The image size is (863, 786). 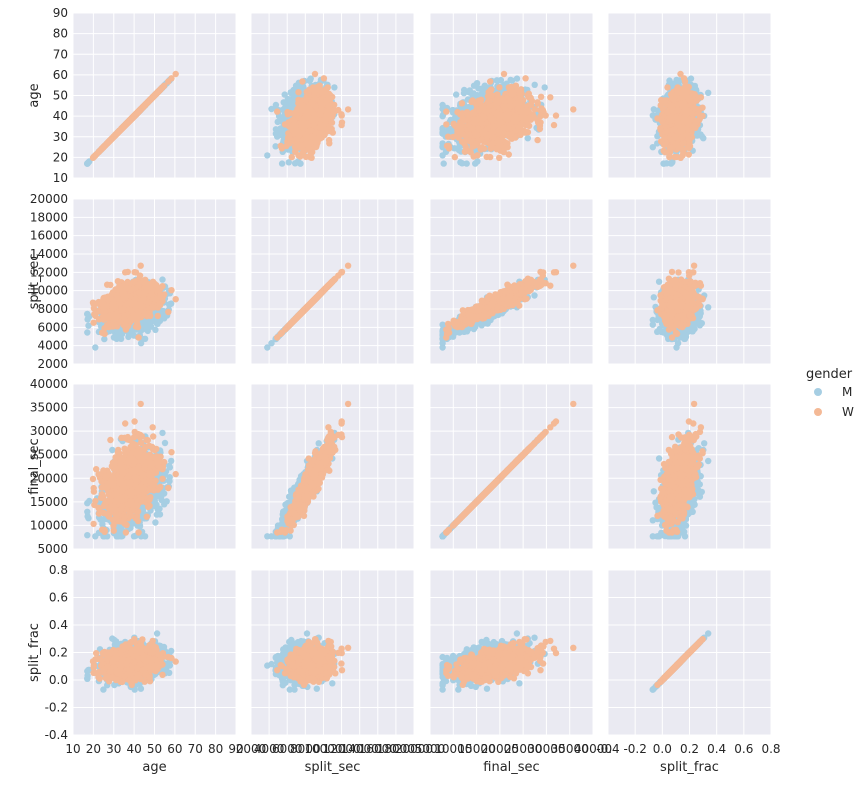 What do you see at coordinates (34, 95) in the screenshot?
I see `y-axis-label: age` at bounding box center [34, 95].